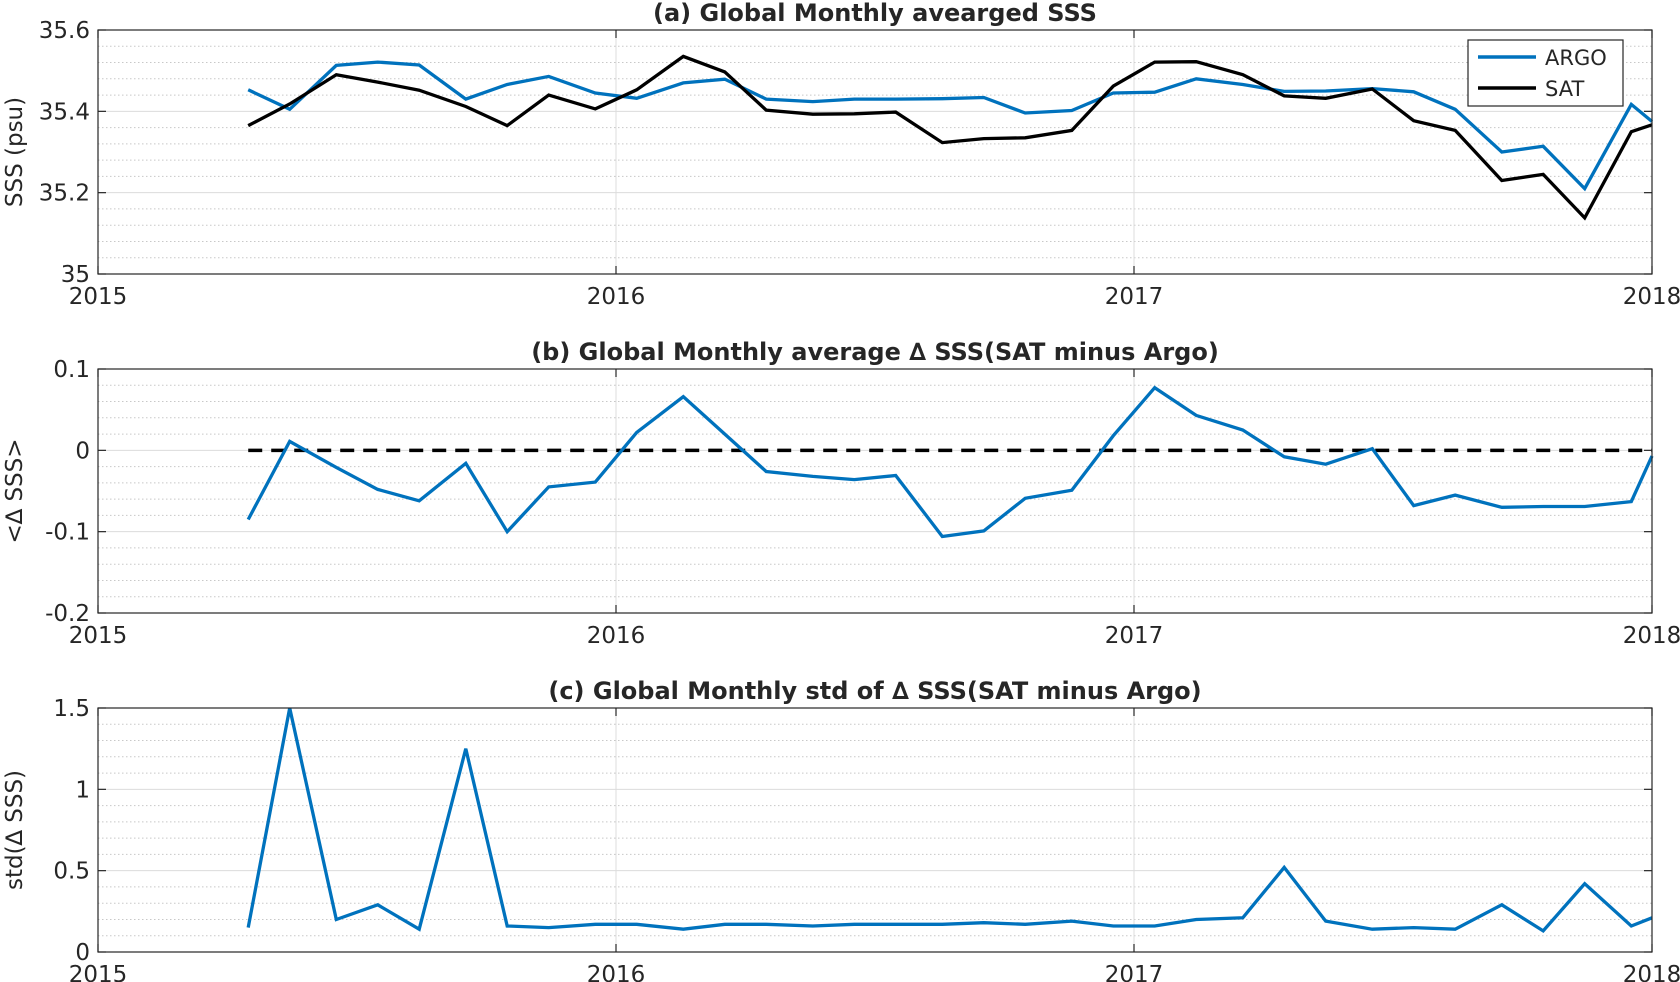  What do you see at coordinates (67, 533) in the screenshot?
I see `y-tick-label: -0.1` at bounding box center [67, 533].